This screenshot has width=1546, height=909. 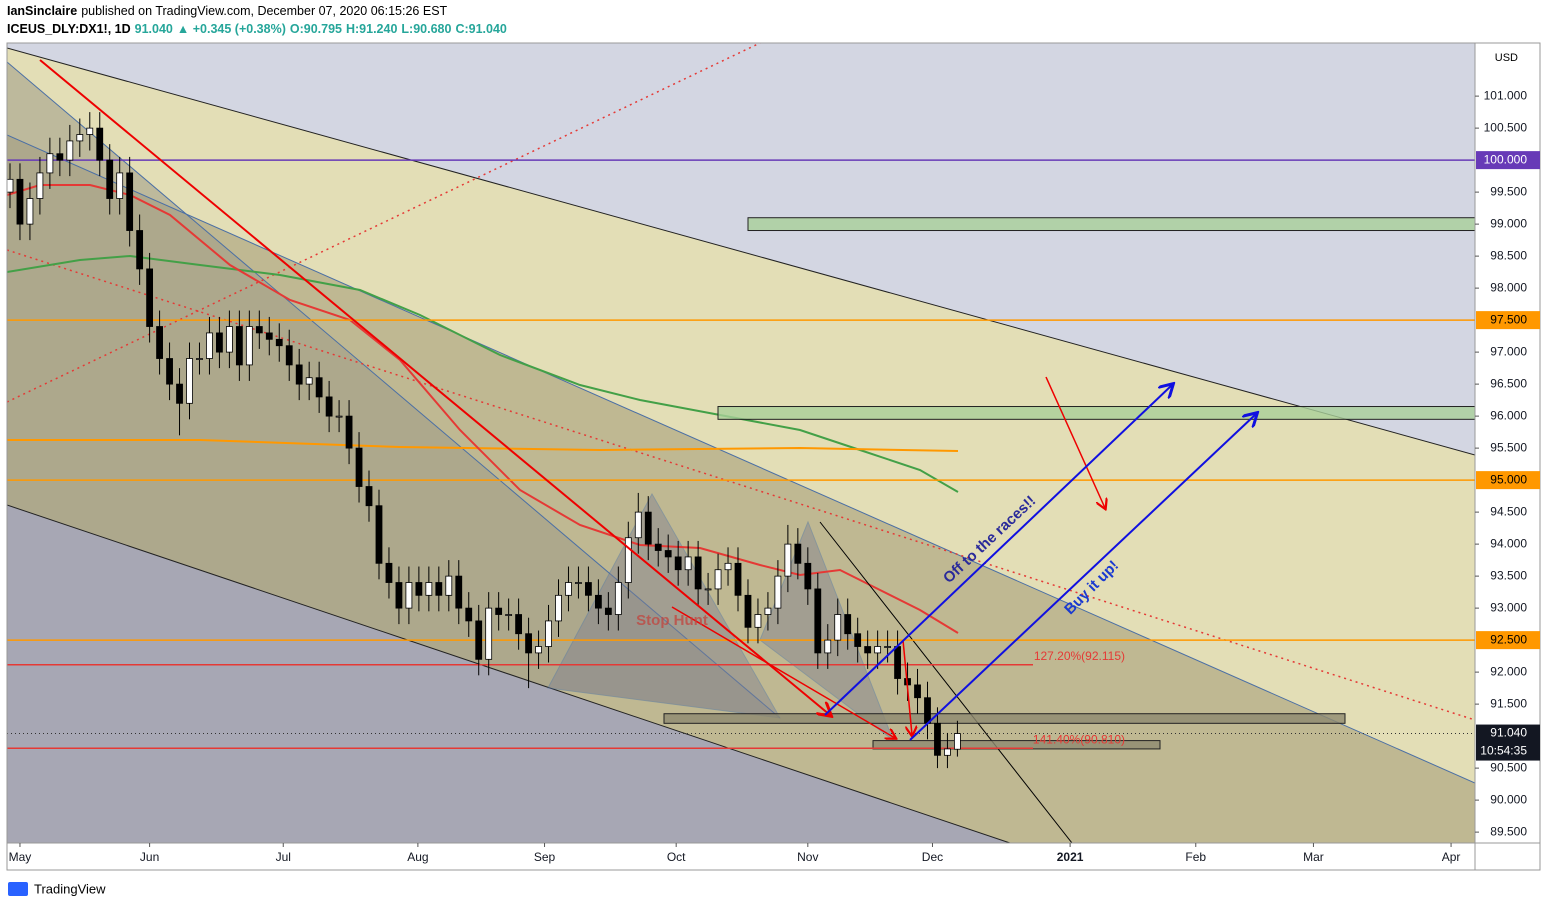 I want to click on zone, so click(x=1111, y=224).